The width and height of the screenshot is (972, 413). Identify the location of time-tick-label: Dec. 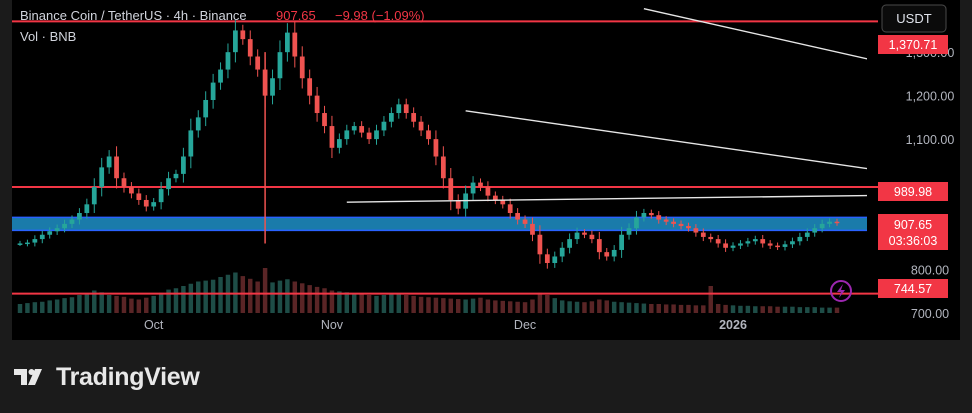
(525, 325).